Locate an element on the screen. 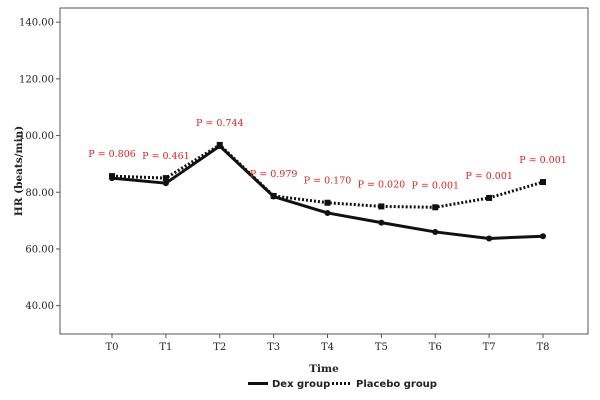  x-tick-label: T2 is located at coordinates (219, 347).